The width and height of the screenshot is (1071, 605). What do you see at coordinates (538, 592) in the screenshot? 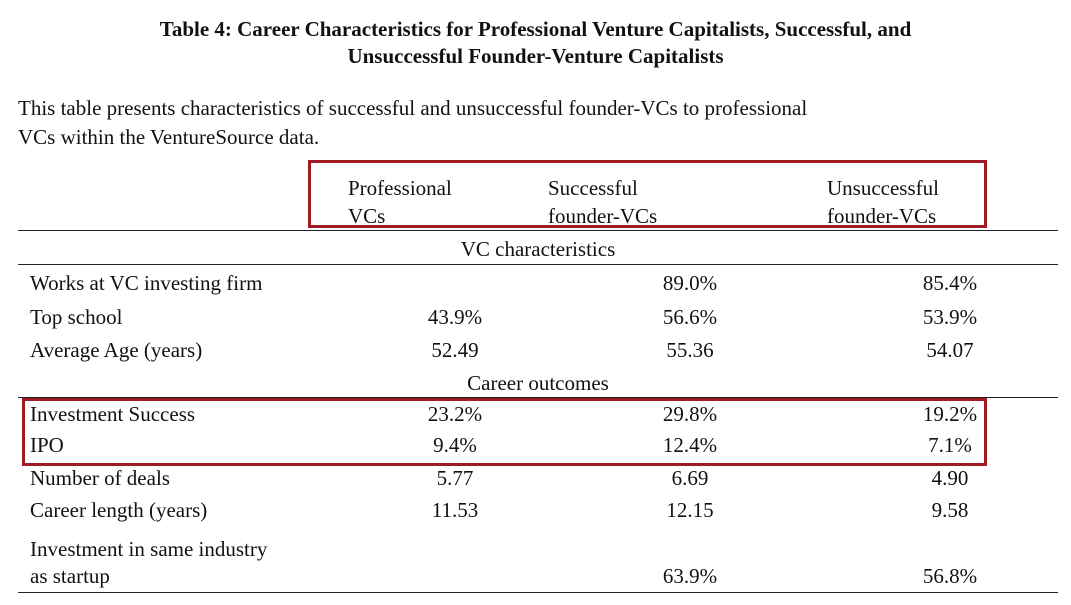
I see `bottom-rule` at bounding box center [538, 592].